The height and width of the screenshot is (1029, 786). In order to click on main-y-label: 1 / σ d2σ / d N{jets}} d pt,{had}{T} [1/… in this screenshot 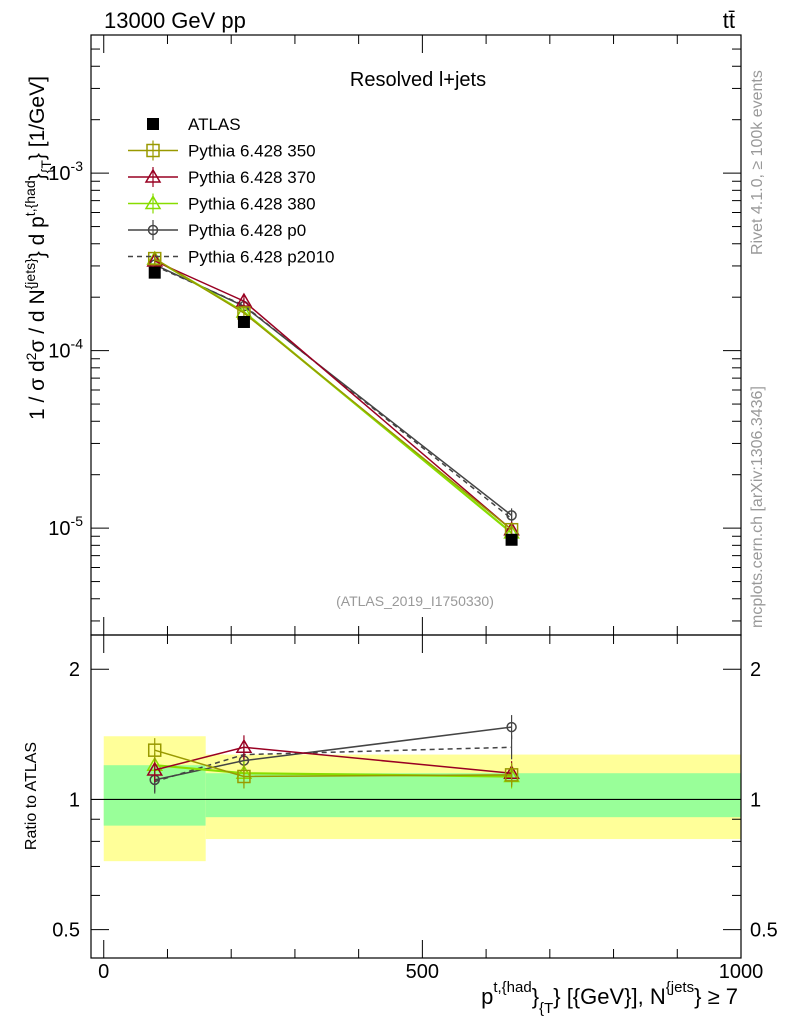, I will do `click(38, 248)`.